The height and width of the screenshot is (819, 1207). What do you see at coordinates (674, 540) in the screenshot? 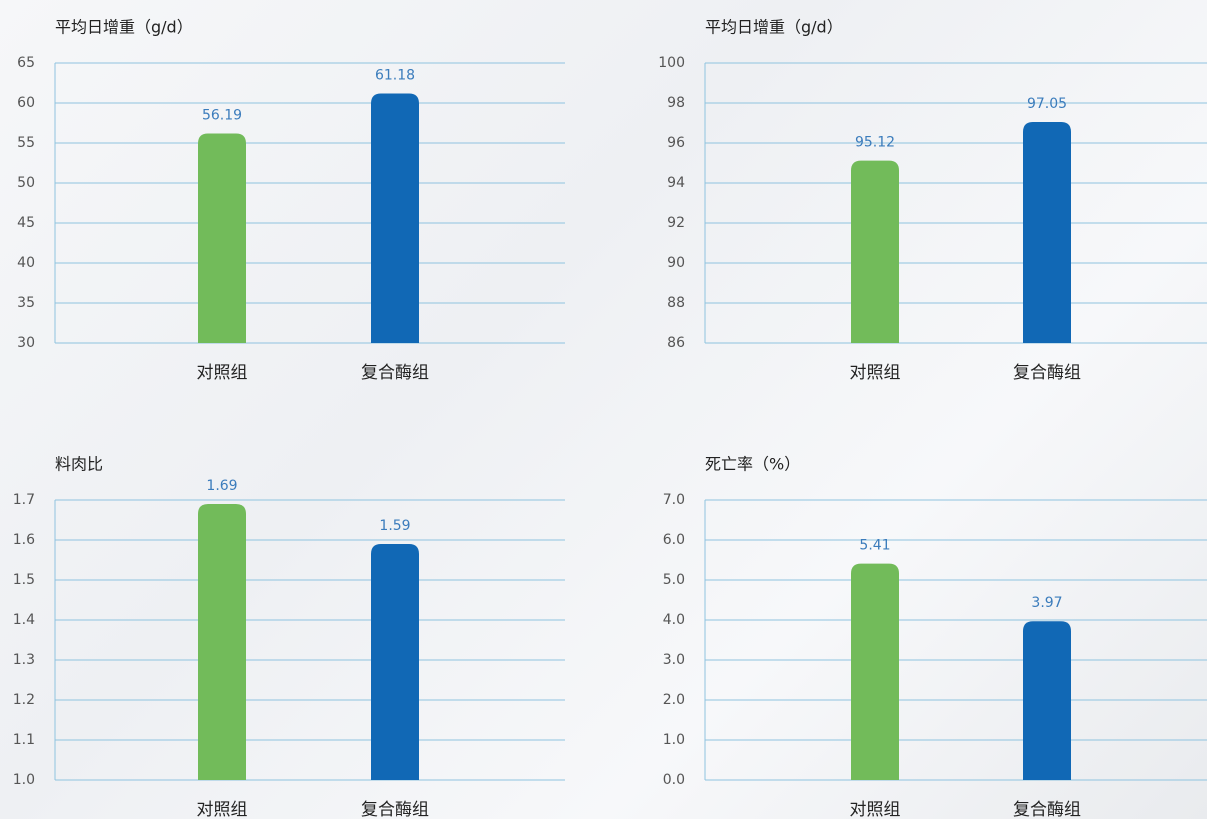
I see `y-tick-label: 6.0` at bounding box center [674, 540].